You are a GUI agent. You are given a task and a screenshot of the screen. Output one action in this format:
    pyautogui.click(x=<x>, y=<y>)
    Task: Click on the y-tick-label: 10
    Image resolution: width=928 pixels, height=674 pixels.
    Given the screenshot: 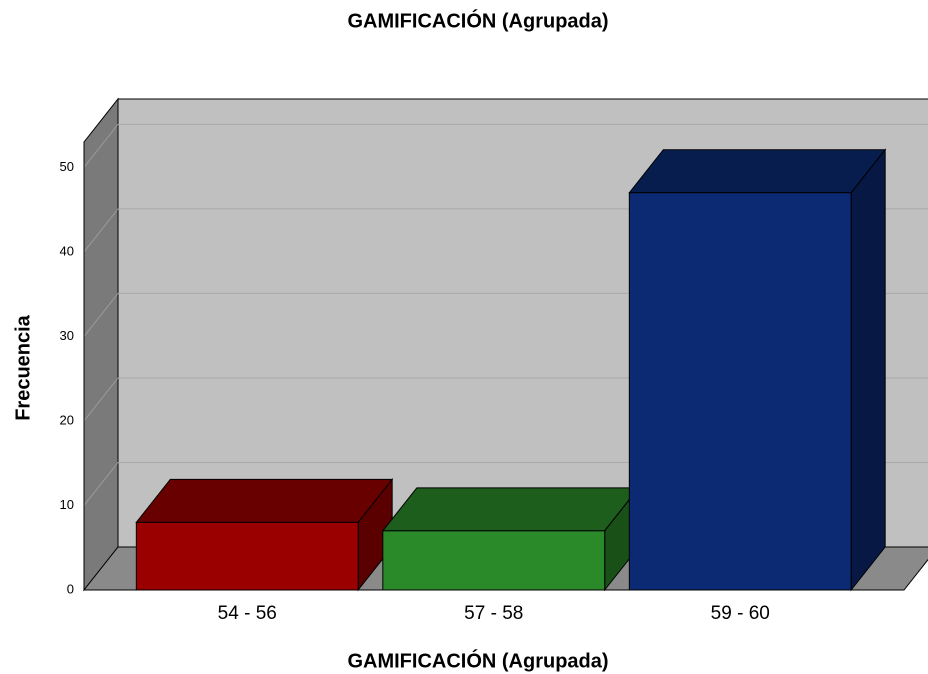 What is the action you would take?
    pyautogui.click(x=67, y=504)
    